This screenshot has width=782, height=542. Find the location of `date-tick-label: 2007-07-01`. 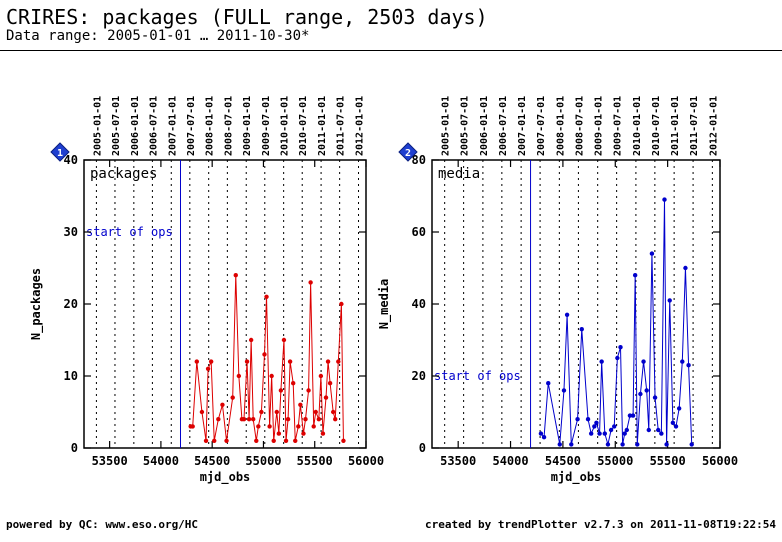

date-tick-label: 2007-07-01 is located at coordinates (541, 126).